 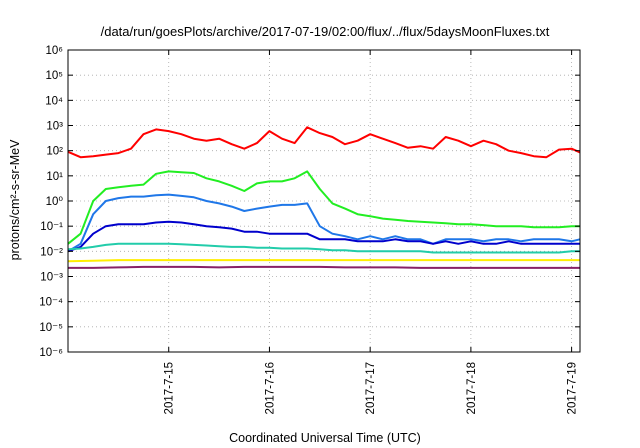 What do you see at coordinates (573, 388) in the screenshot?
I see `x-tick-label: 2017-7-19` at bounding box center [573, 388].